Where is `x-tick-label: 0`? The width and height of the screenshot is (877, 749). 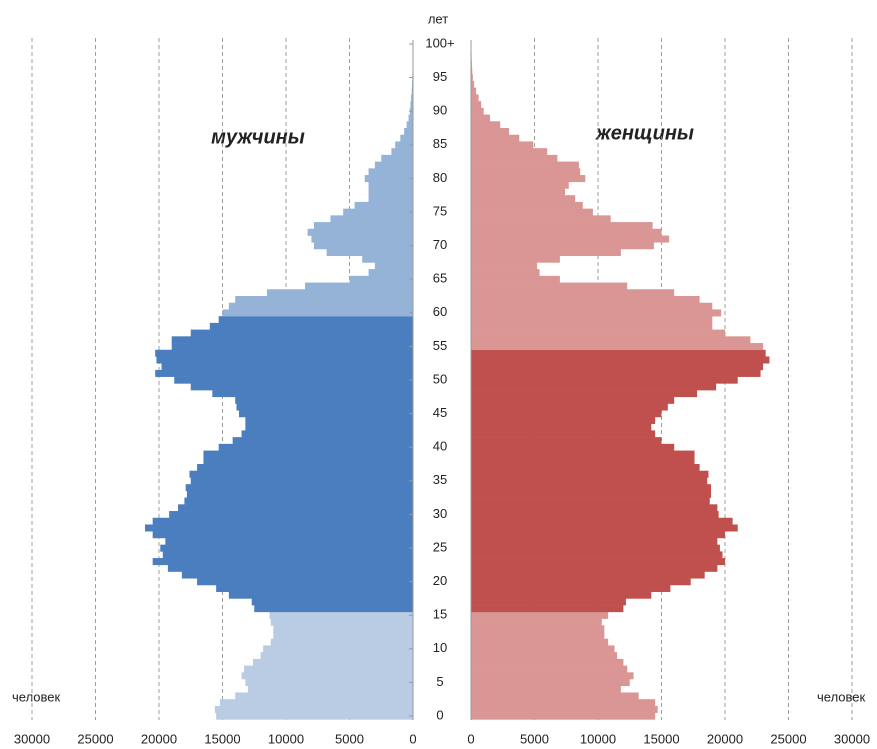
x-tick-label: 0 is located at coordinates (470, 738).